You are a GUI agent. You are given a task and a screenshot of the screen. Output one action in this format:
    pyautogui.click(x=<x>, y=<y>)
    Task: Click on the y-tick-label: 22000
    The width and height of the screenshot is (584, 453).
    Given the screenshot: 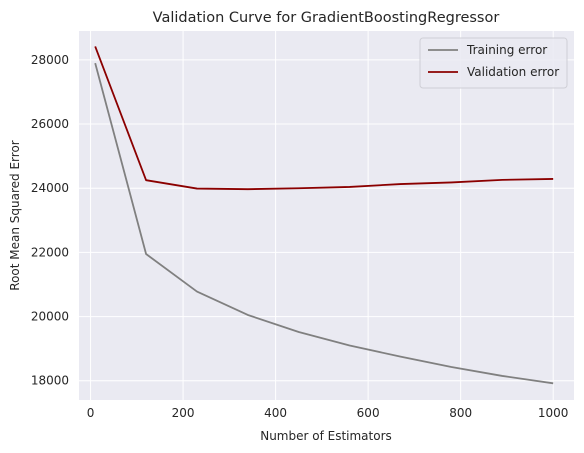 What is the action you would take?
    pyautogui.click(x=50, y=252)
    